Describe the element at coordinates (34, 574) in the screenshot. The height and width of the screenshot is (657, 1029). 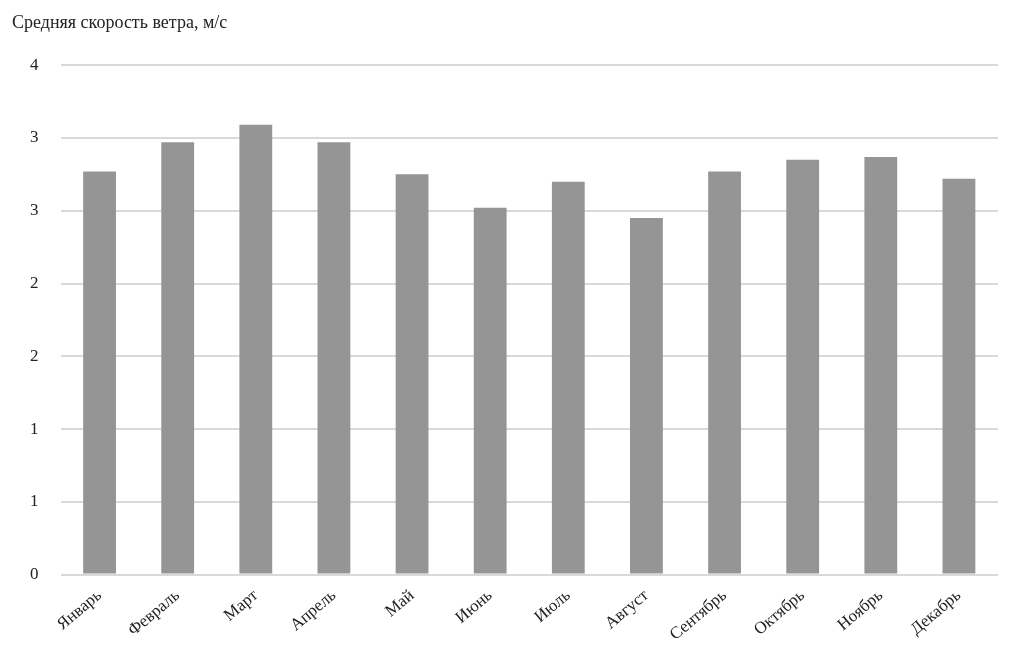
I see `y-tick-label: 0` at that location.